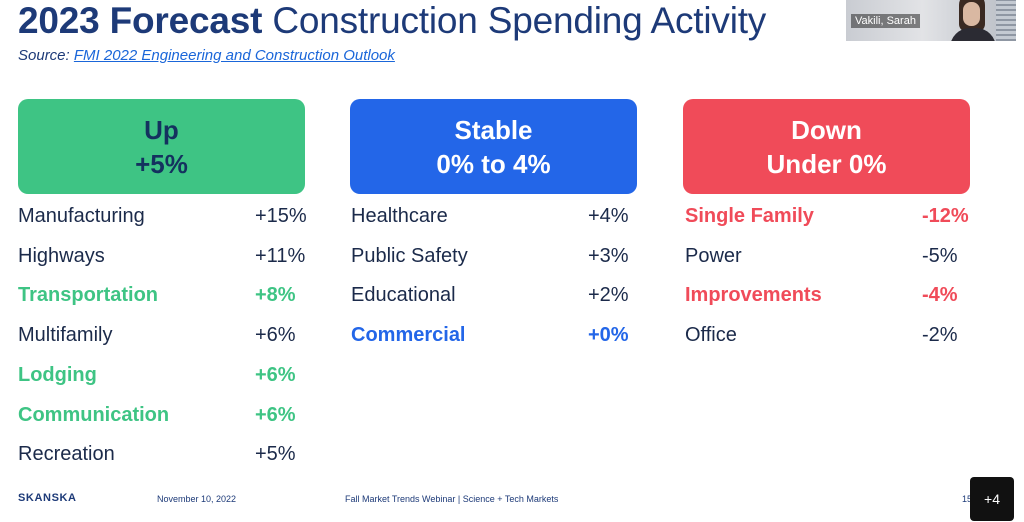  What do you see at coordinates (409, 255) in the screenshot?
I see `sector-name: Public Safety` at bounding box center [409, 255].